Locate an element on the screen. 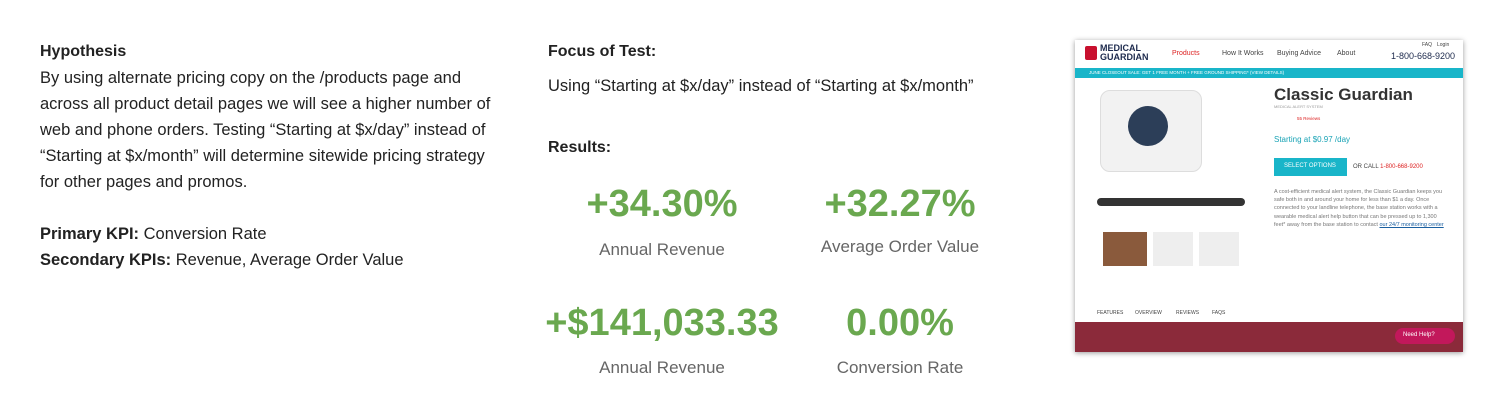 This screenshot has height=416, width=1512. reviews: 55 Reviews is located at coordinates (1309, 118).